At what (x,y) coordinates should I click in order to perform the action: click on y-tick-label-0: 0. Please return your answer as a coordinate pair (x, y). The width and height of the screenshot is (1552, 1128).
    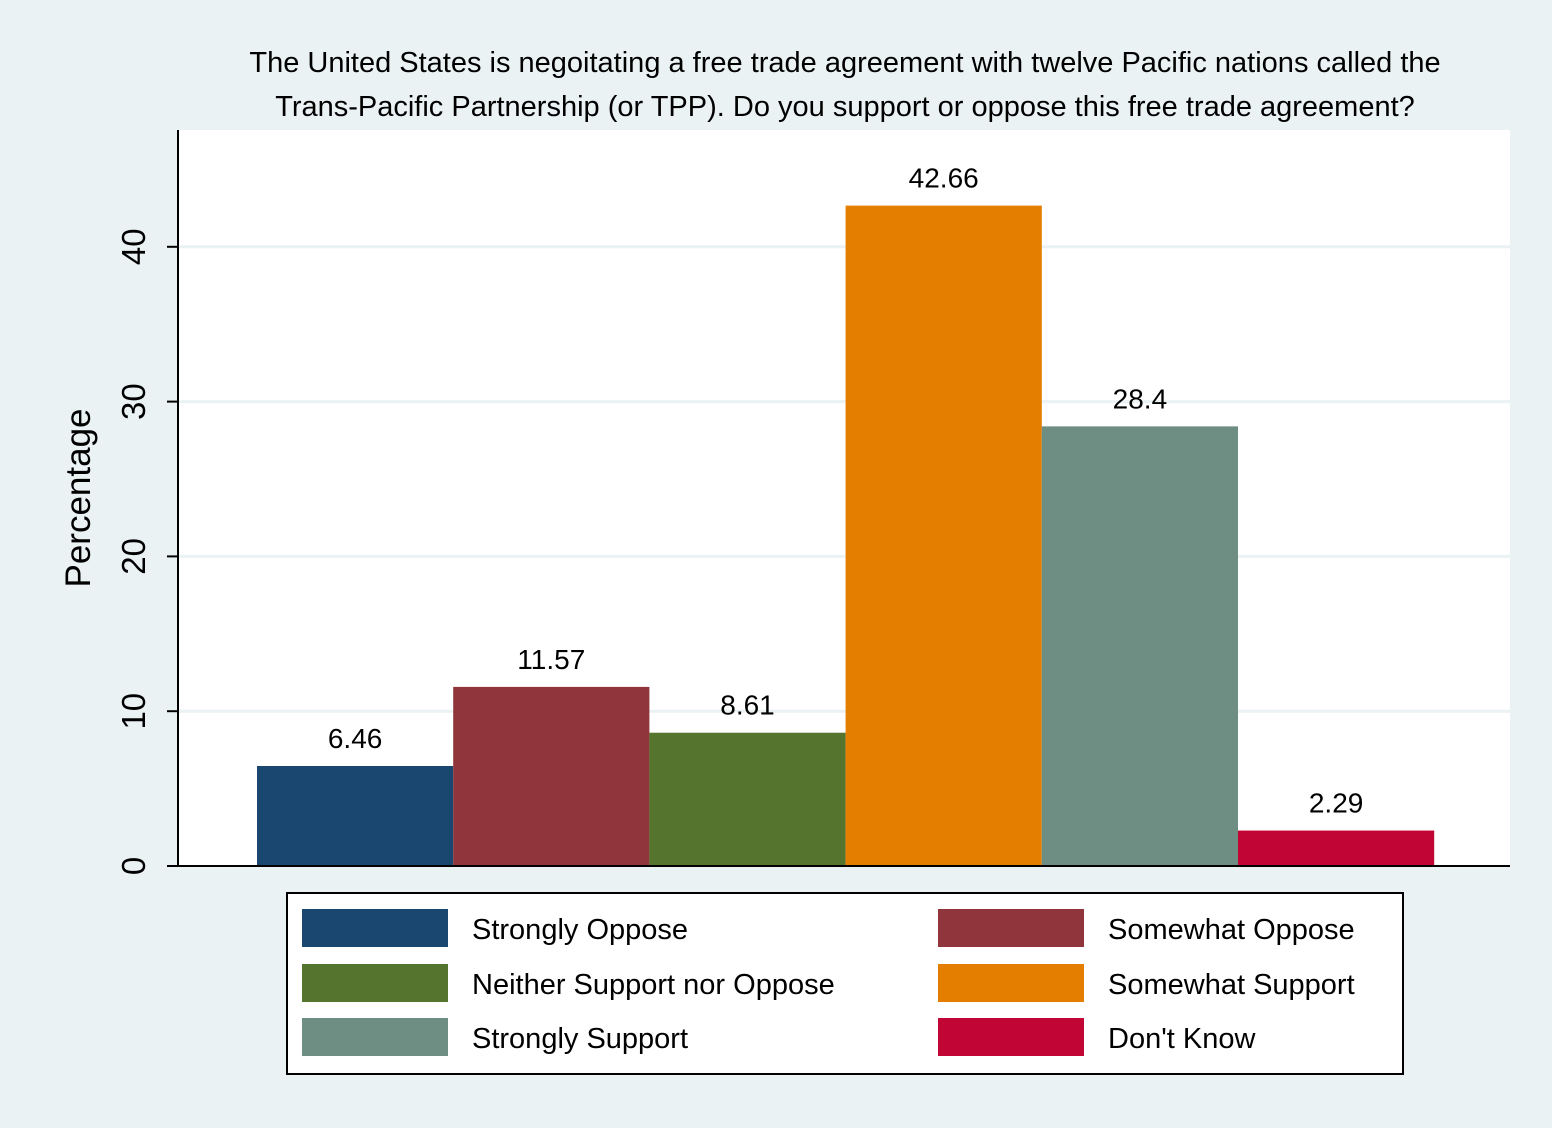
    Looking at the image, I should click on (133, 866).